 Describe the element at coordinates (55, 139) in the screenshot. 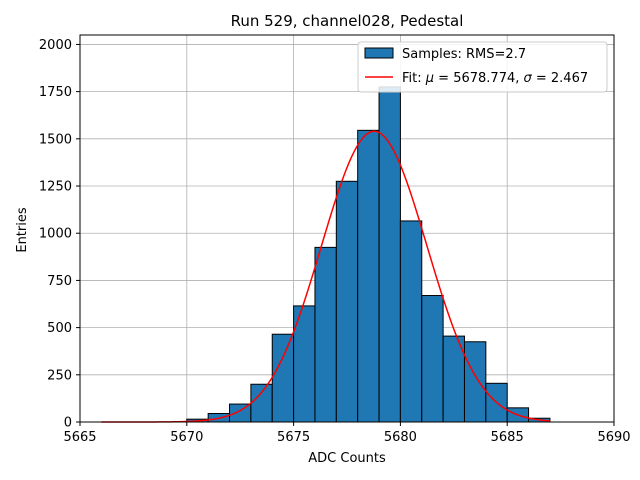

I see `y-tick-label: 1500` at that location.